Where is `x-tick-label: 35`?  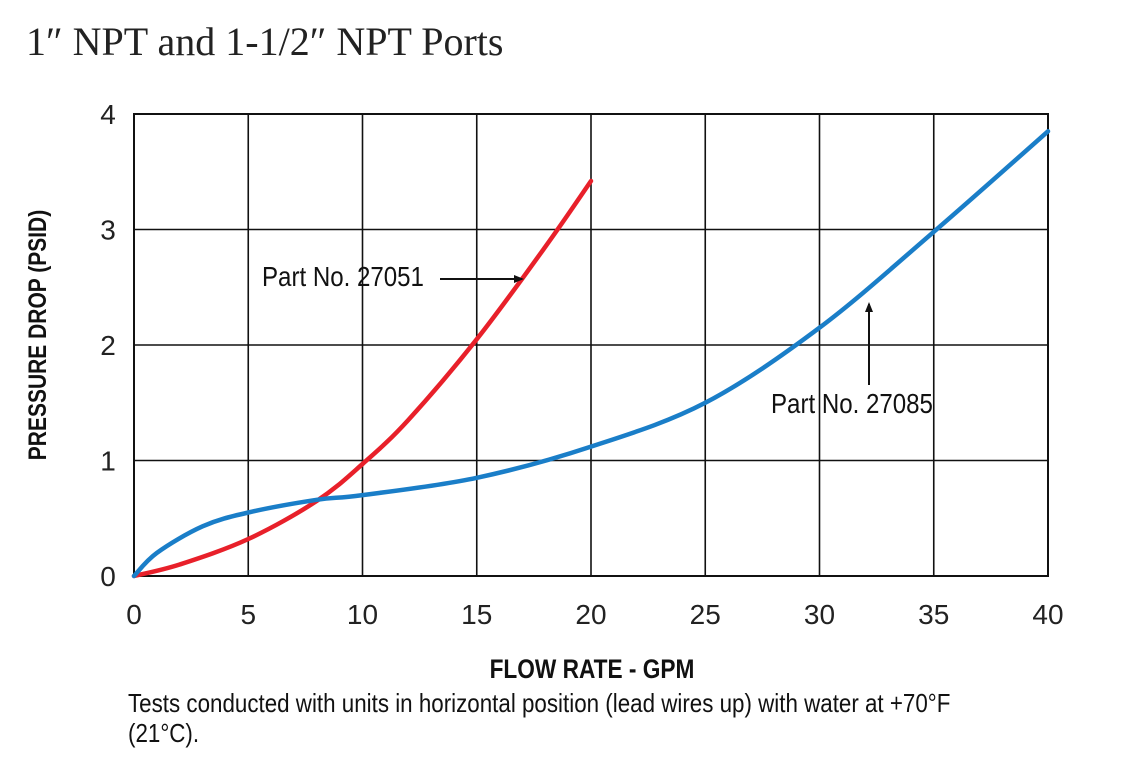
x-tick-label: 35 is located at coordinates (933, 614).